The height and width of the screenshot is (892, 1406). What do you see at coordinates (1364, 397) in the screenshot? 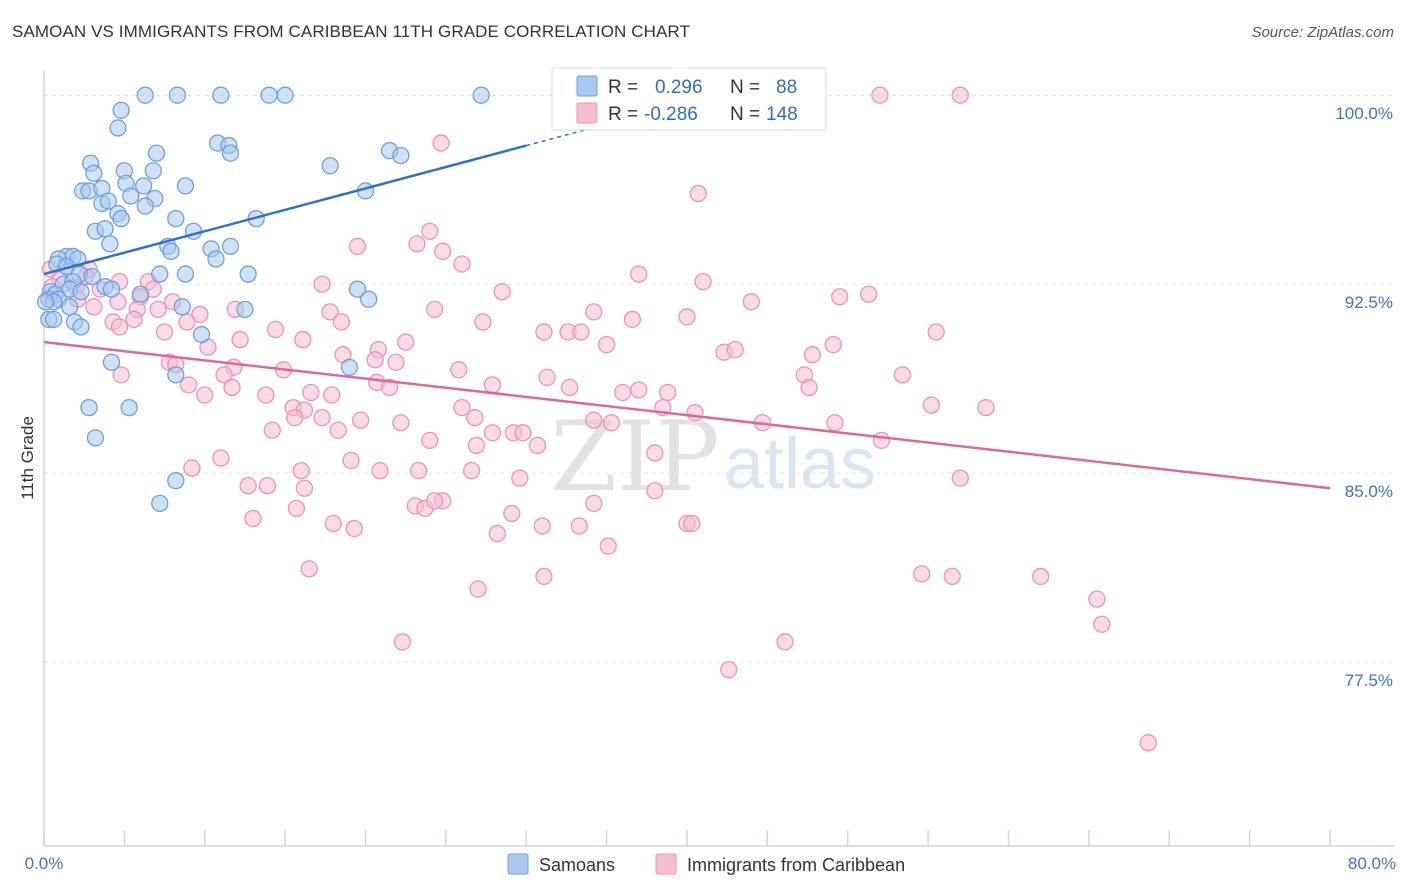
I see `y-tick-labels: 77.5% 85.0% 92.5% 100.0%` at bounding box center [1364, 397].